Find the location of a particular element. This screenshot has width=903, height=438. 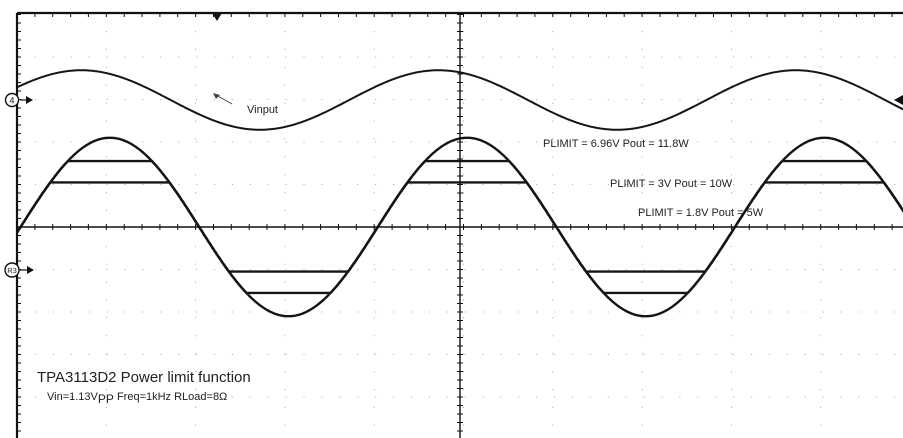

trace-vinput is located at coordinates (459, 100).